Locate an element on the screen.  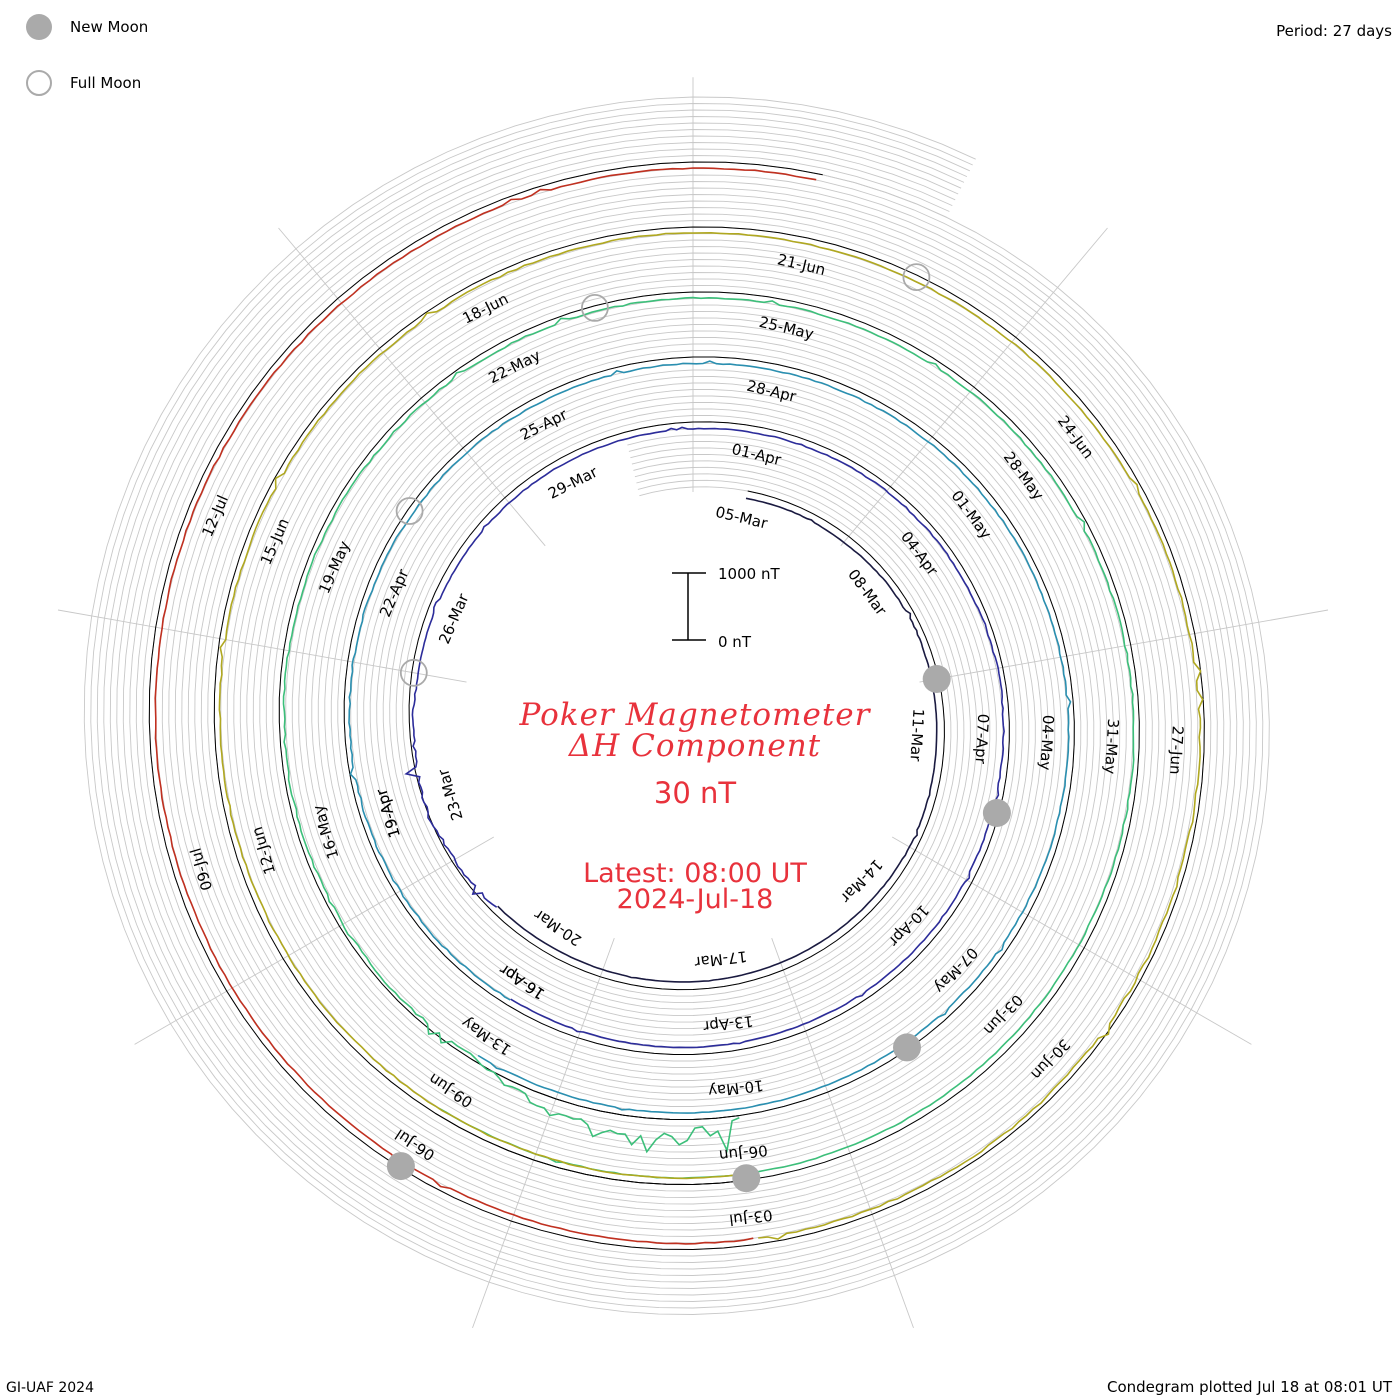
footer-credit: GI-UAF 2024 is located at coordinates (50, 1388).